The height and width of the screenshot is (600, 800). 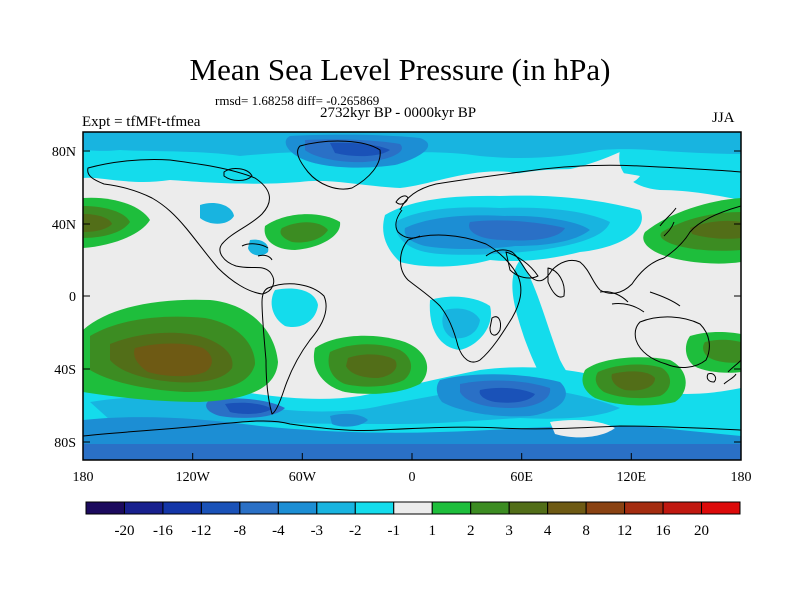 What do you see at coordinates (586, 531) in the screenshot?
I see `colorbar-label: 8` at bounding box center [586, 531].